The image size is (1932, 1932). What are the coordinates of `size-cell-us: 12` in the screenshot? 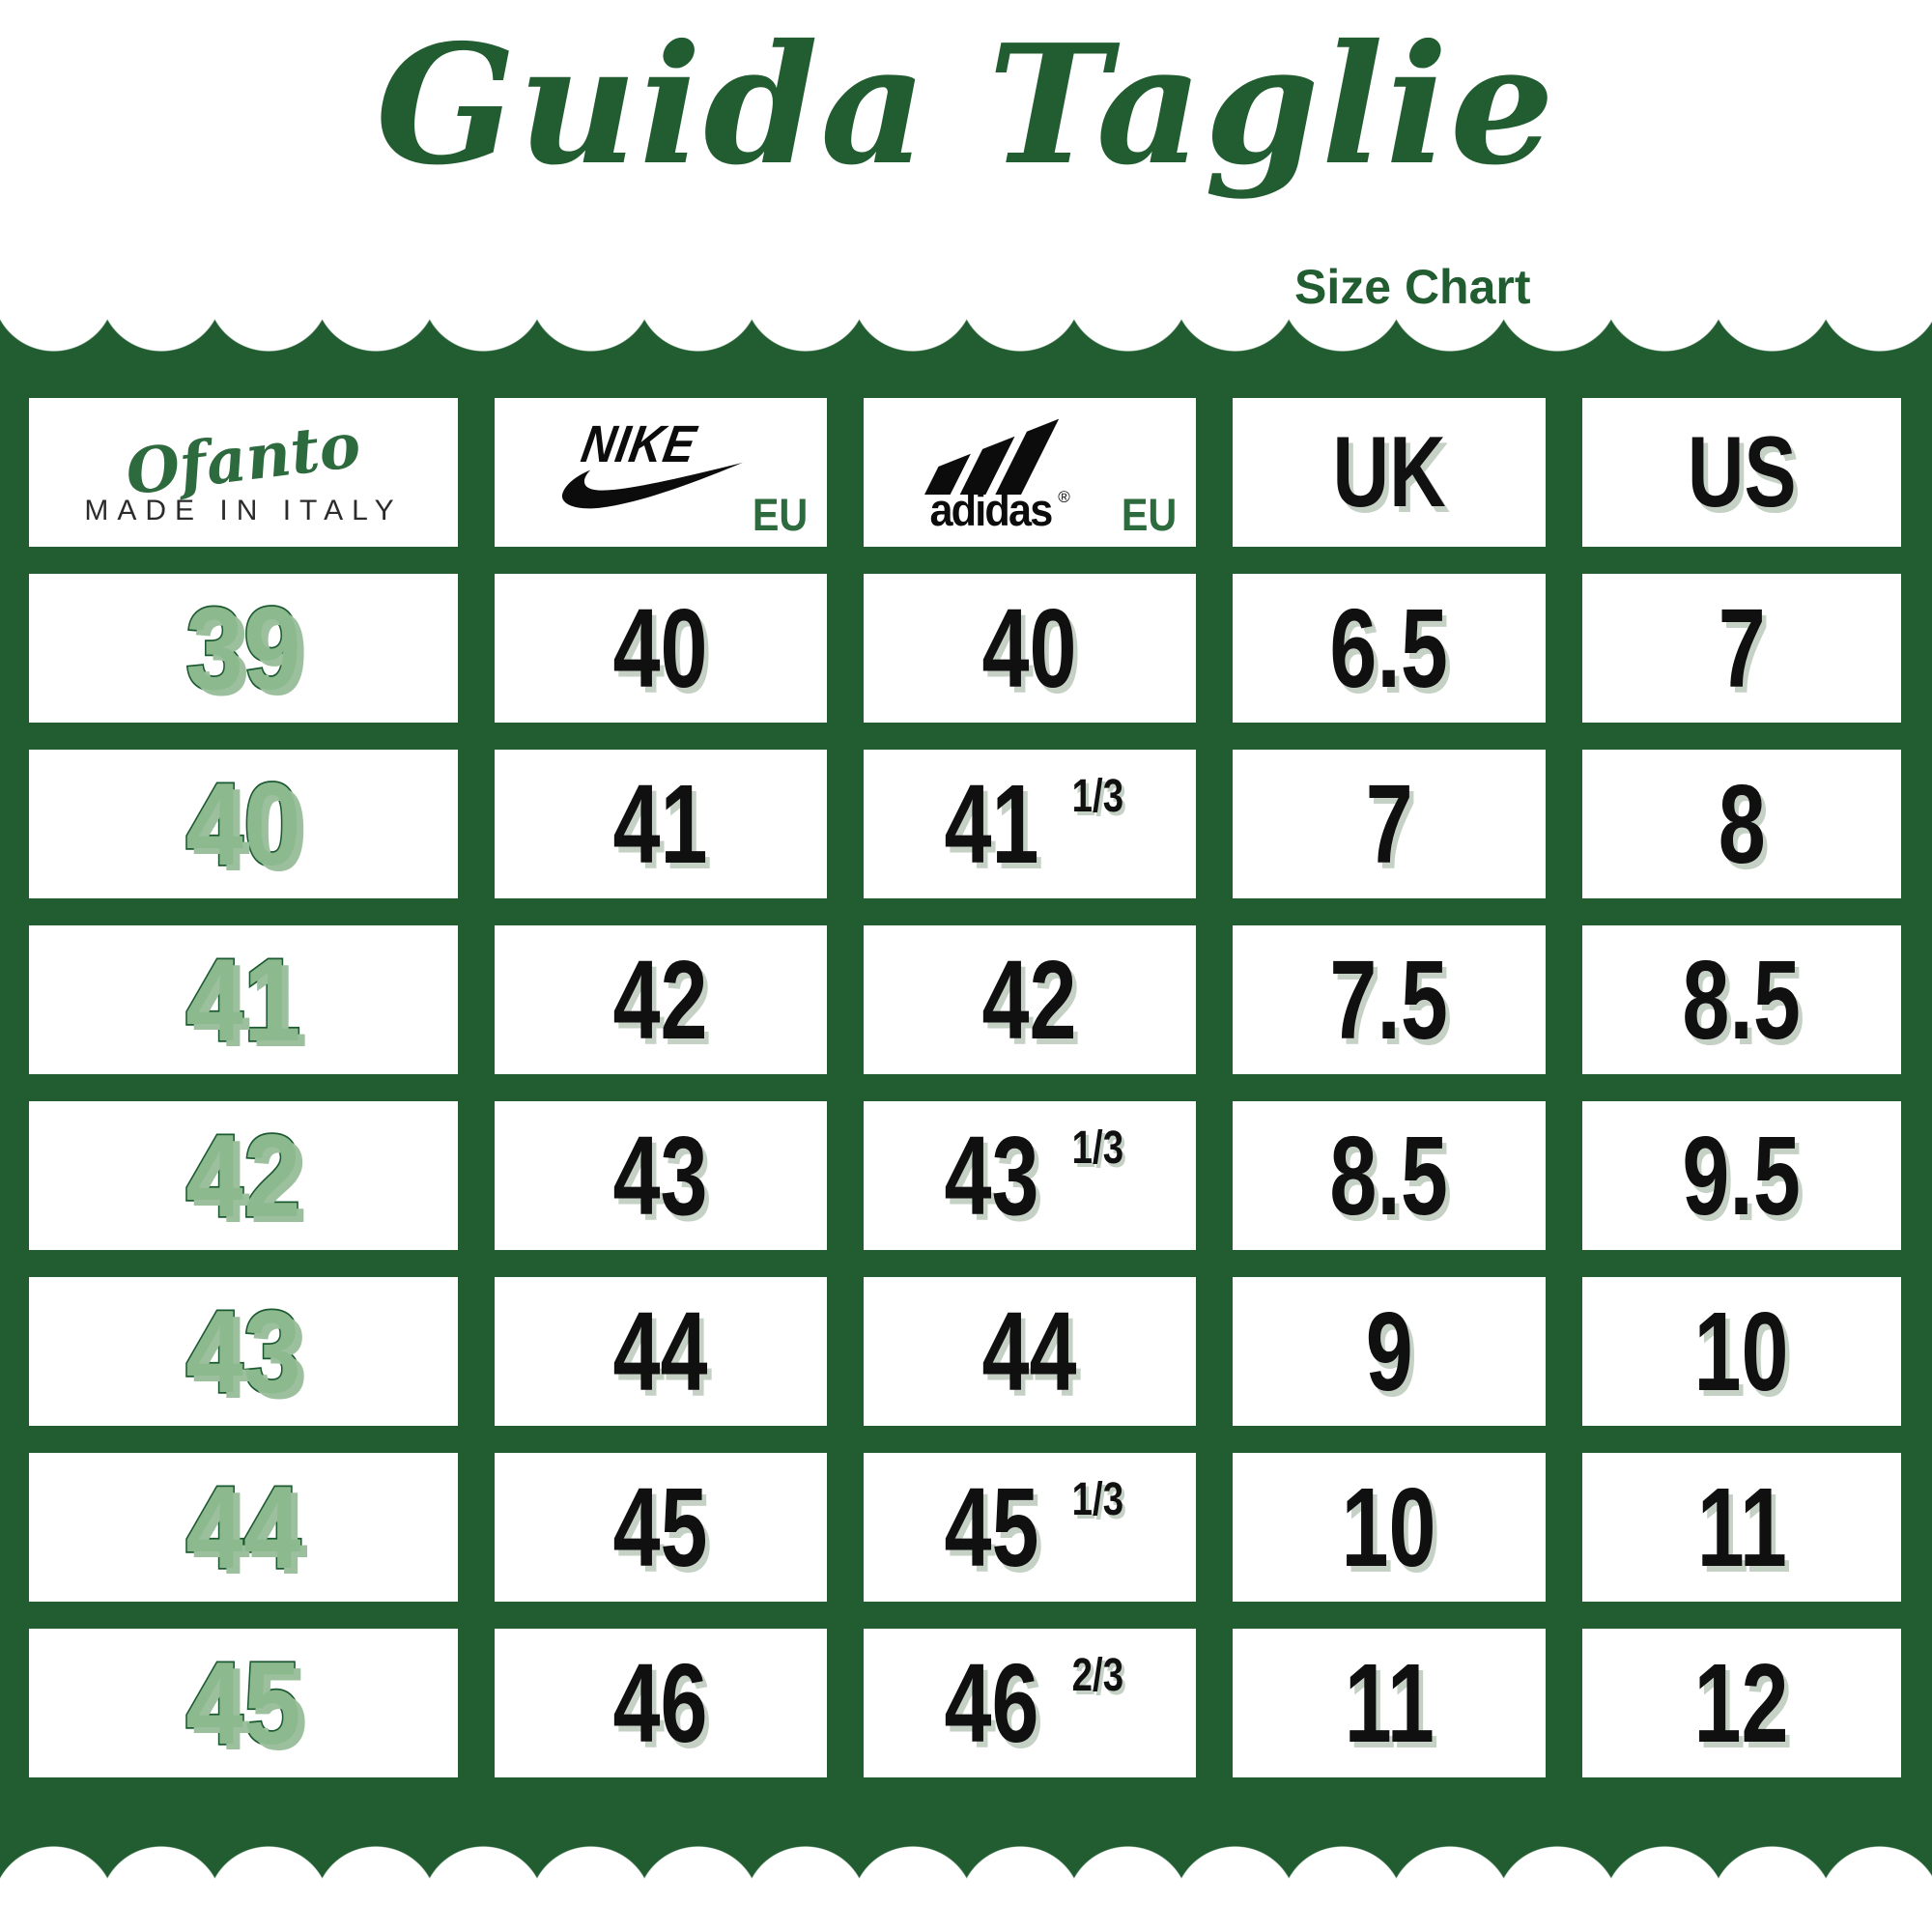 It's located at (1741, 1703).